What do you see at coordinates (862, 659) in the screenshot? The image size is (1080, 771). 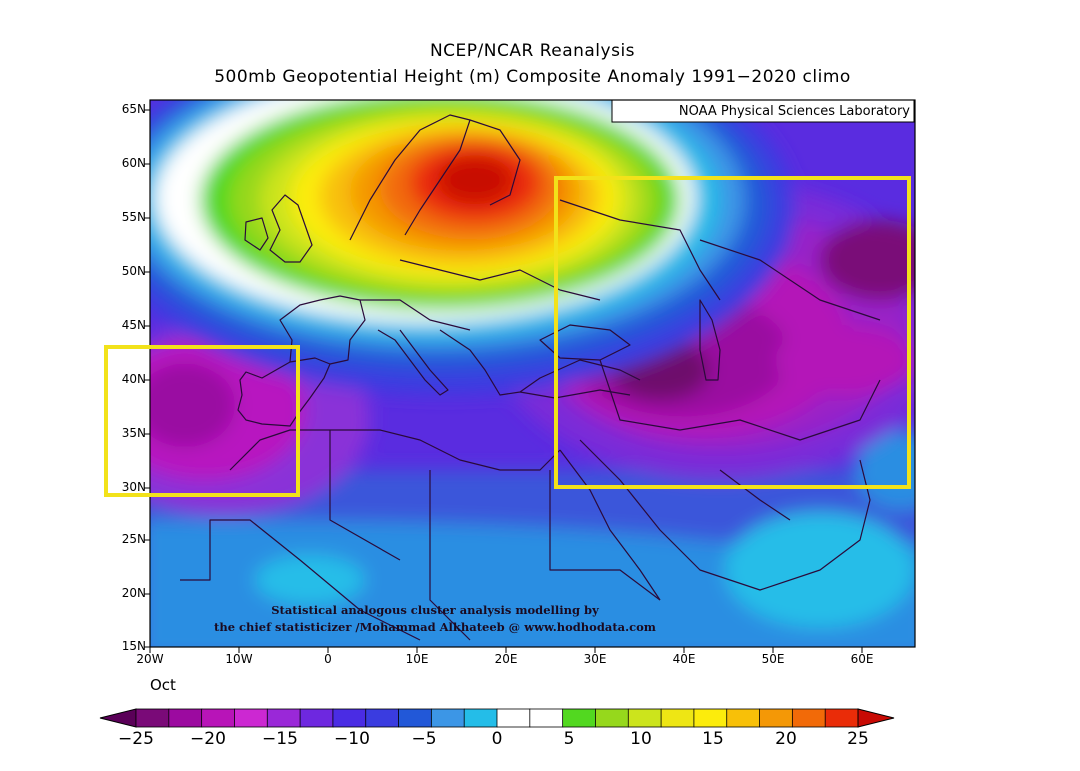 I see `lon-label: 60E` at bounding box center [862, 659].